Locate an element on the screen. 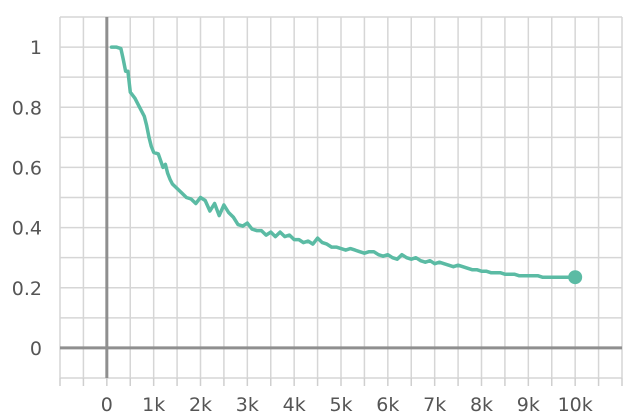 This screenshot has width=640, height=420. series-end-point is located at coordinates (575, 277).